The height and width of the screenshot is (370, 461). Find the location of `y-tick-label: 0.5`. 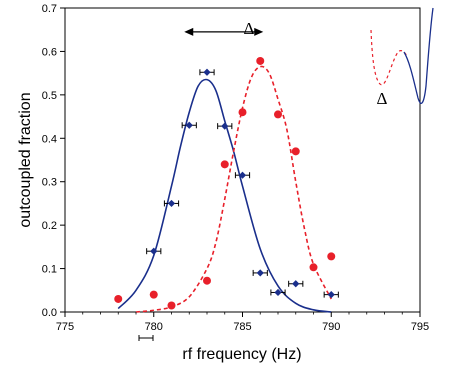

y-tick-label: 0.5 is located at coordinates (49, 96).